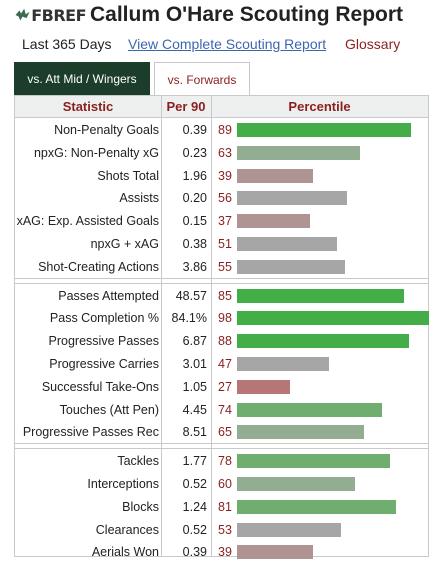 This screenshot has width=439, height=566. I want to click on table-row: Assists 0.20 56, so click(221, 198).